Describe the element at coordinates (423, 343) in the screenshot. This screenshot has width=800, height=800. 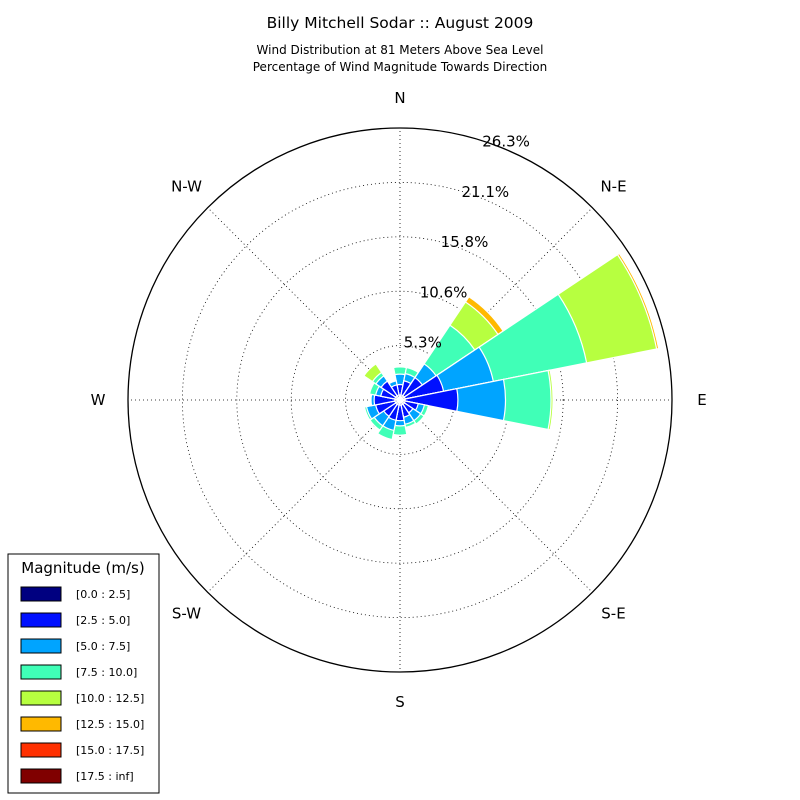
I see `ring-label-1: 5.3%` at that location.